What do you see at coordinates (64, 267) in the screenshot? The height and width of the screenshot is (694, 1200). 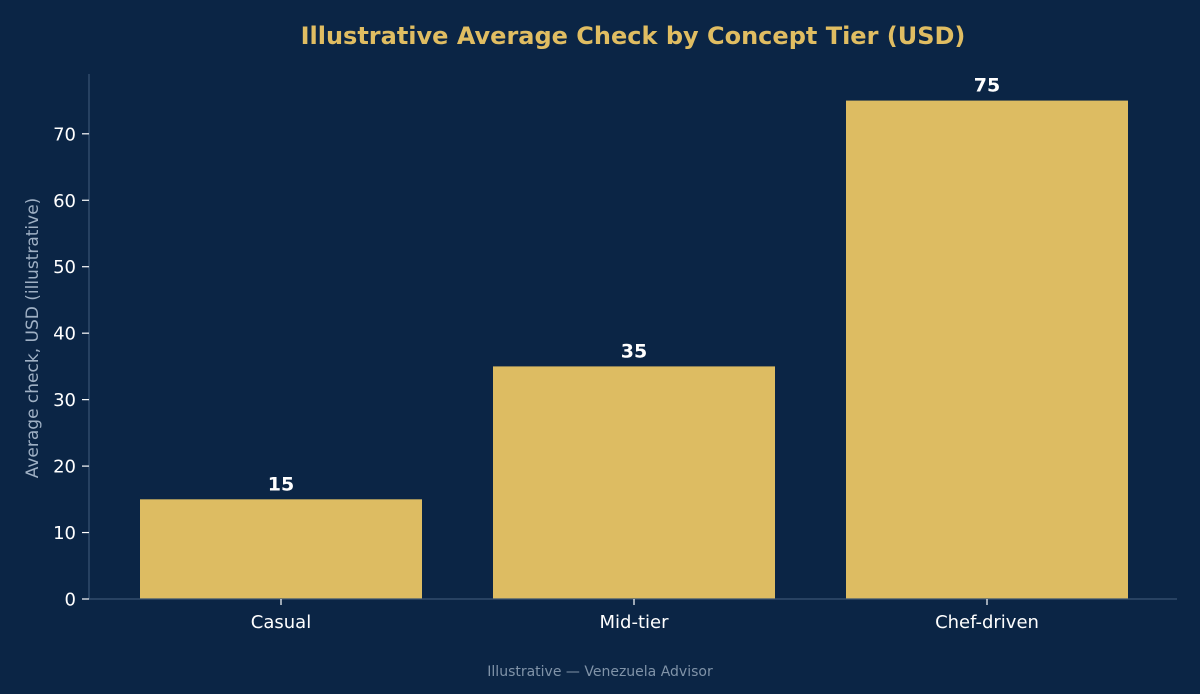 I see `y-tick-label: 50` at bounding box center [64, 267].